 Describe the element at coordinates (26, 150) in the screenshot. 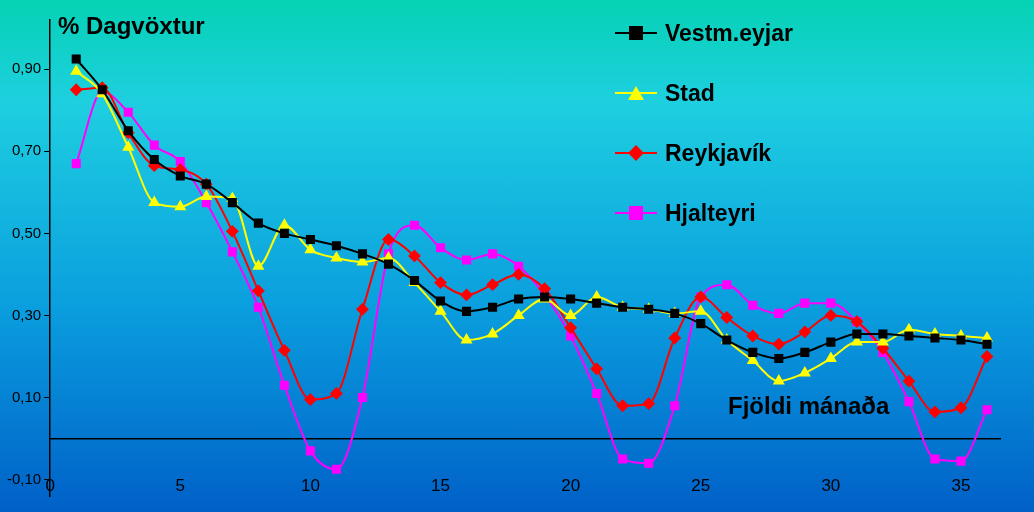

I see `y-tick-label: 0,70` at that location.